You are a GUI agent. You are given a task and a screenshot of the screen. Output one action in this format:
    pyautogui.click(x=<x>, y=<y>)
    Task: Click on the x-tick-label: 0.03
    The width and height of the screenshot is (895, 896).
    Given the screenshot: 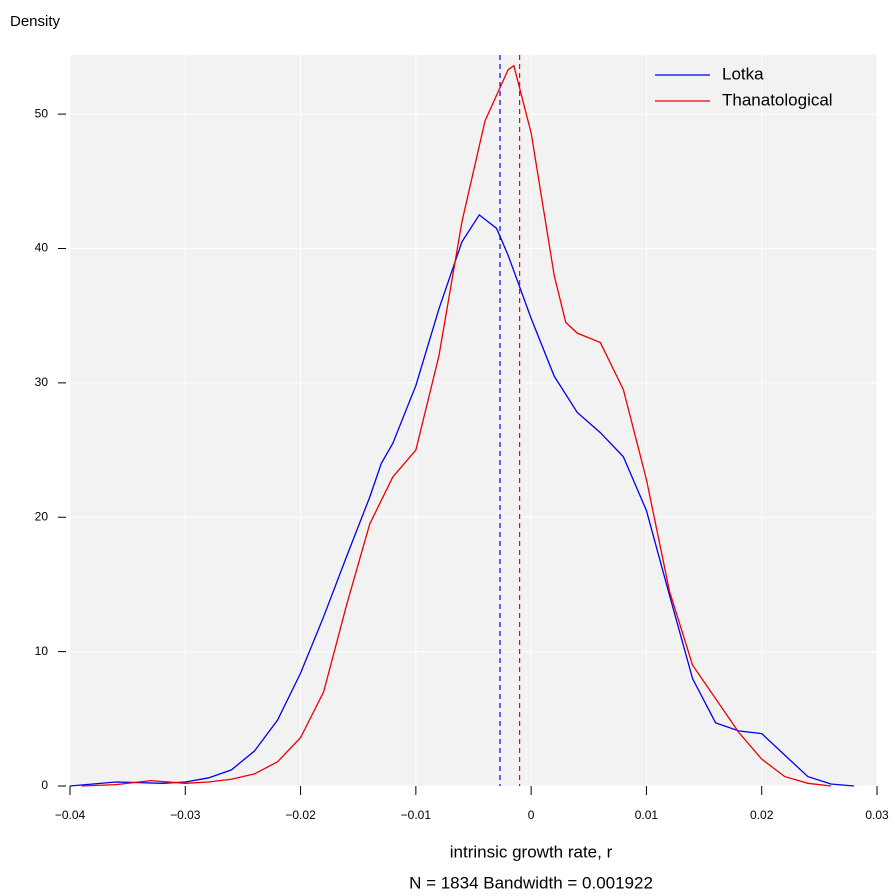 What is the action you would take?
    pyautogui.click(x=877, y=815)
    